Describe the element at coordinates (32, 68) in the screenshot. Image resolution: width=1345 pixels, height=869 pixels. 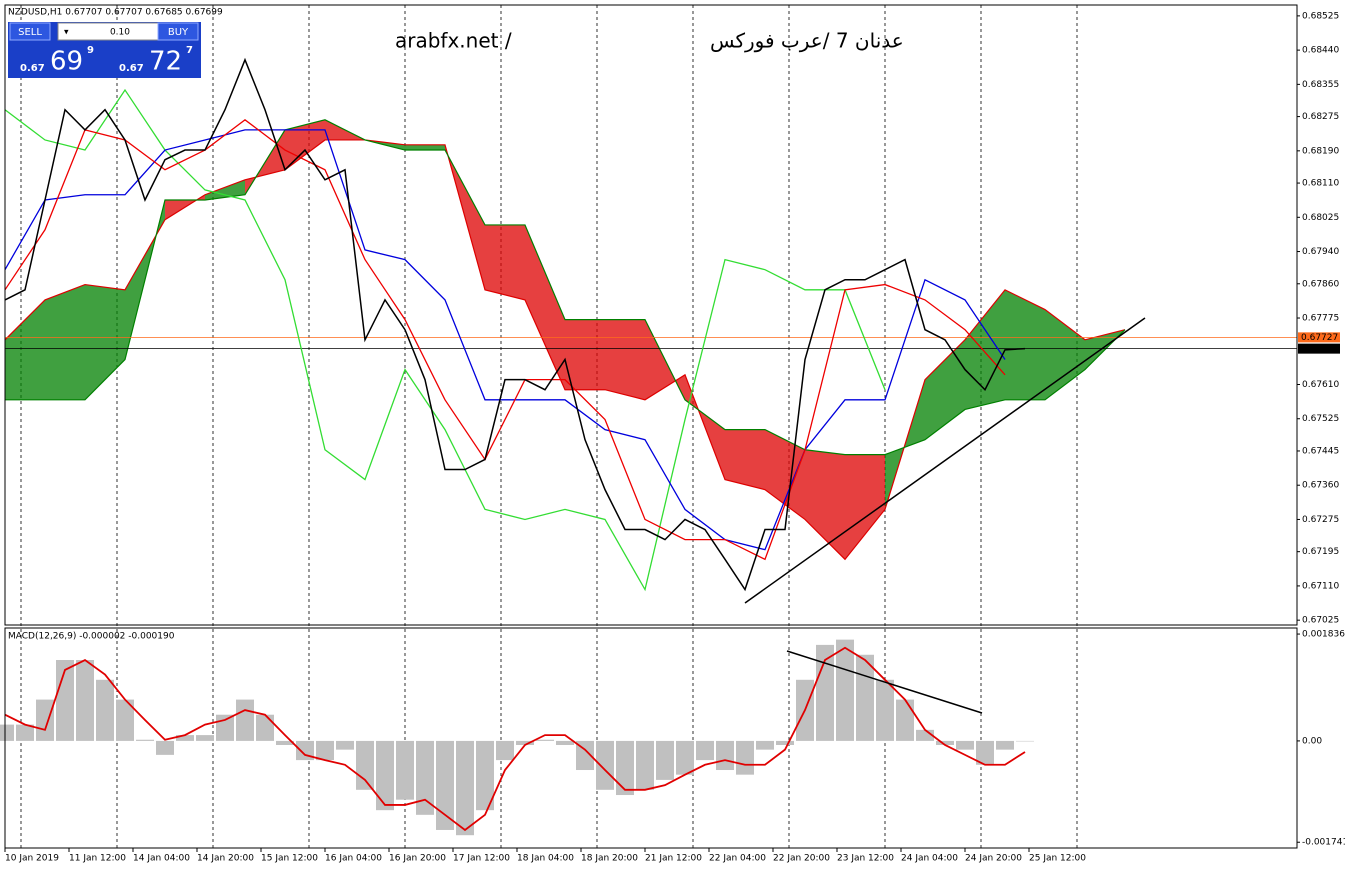
I see `sell-price-big: 0.67` at that location.